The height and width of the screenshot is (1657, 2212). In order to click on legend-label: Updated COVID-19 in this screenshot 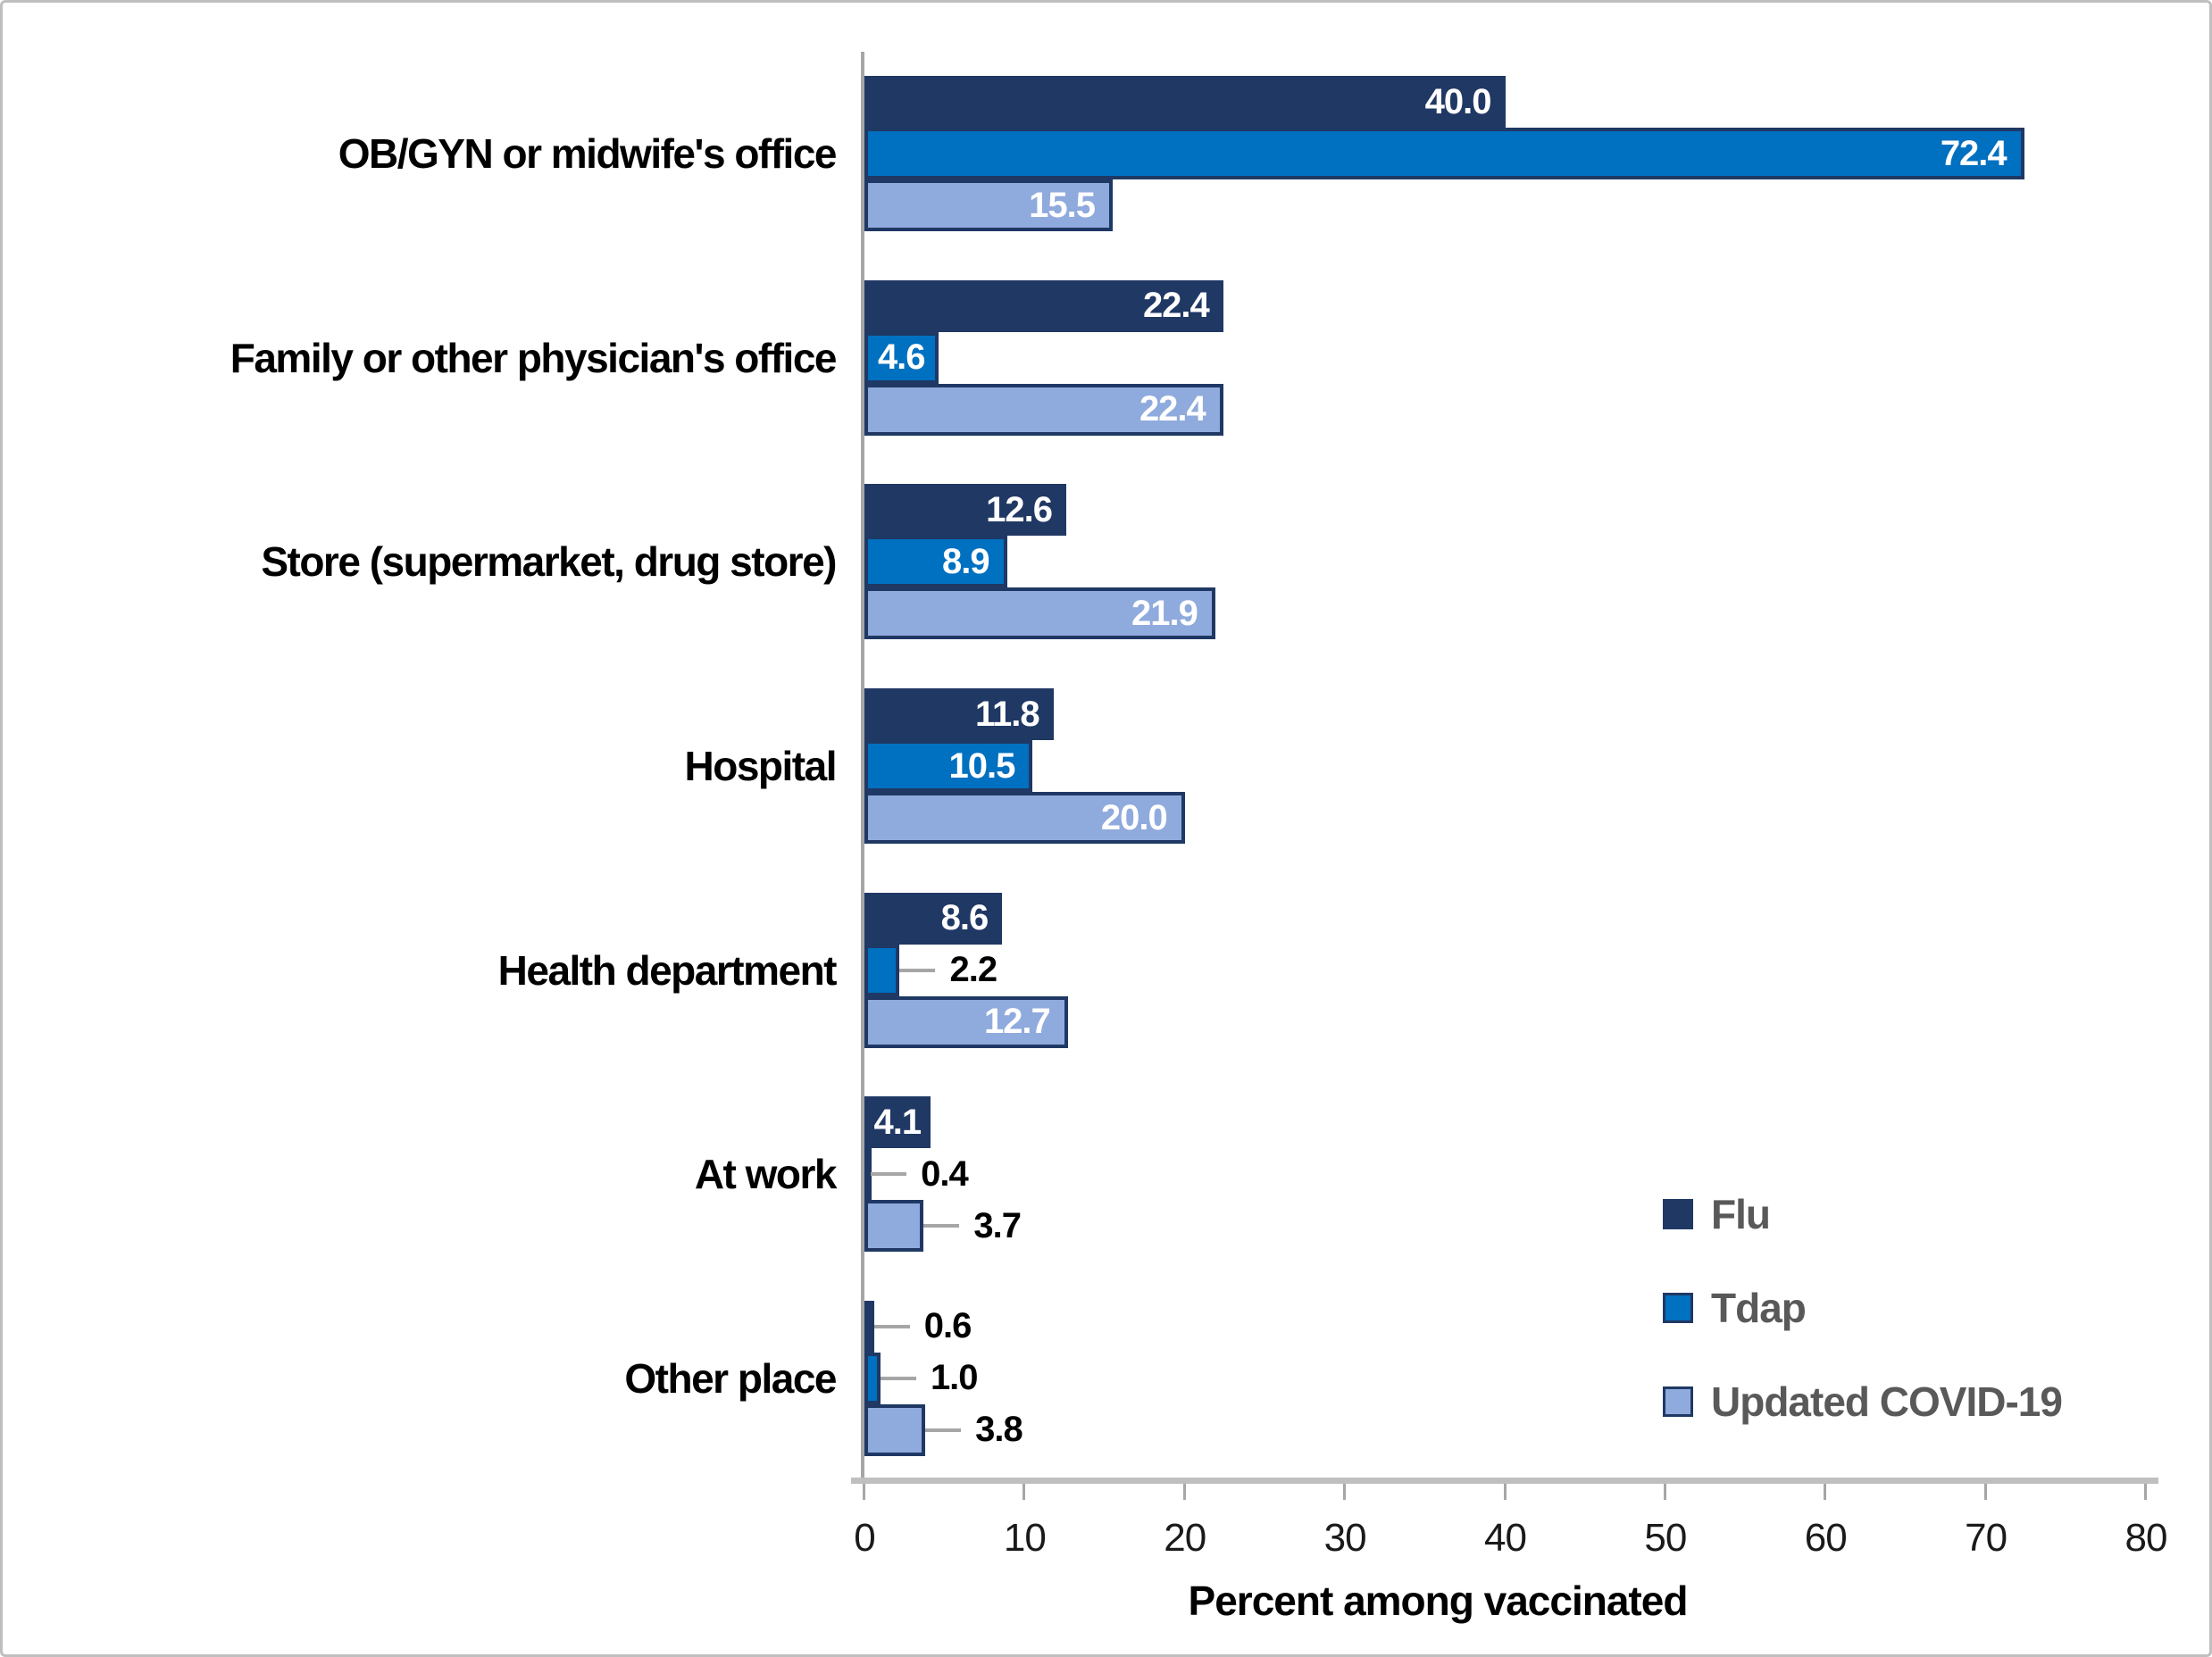, I will do `click(1887, 1401)`.